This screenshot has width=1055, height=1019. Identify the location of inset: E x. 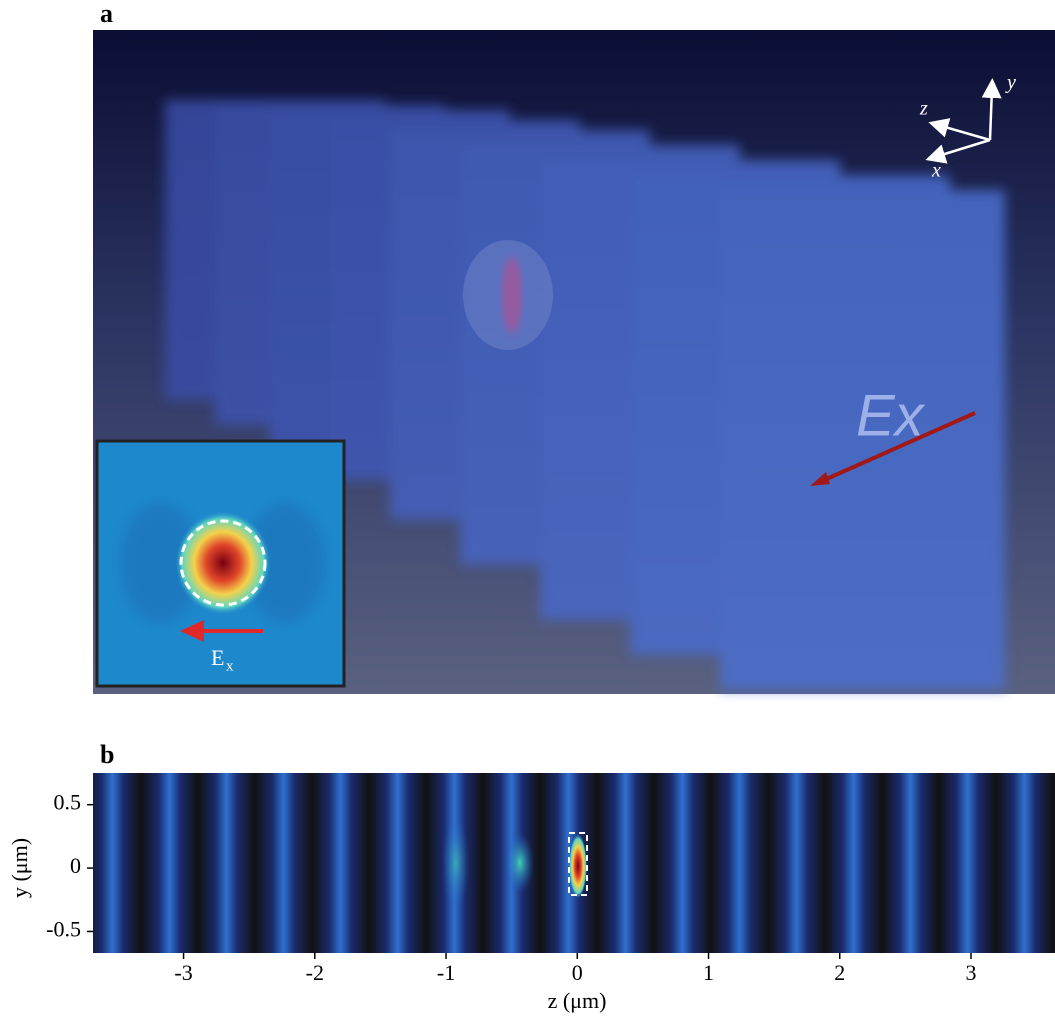
(220, 563).